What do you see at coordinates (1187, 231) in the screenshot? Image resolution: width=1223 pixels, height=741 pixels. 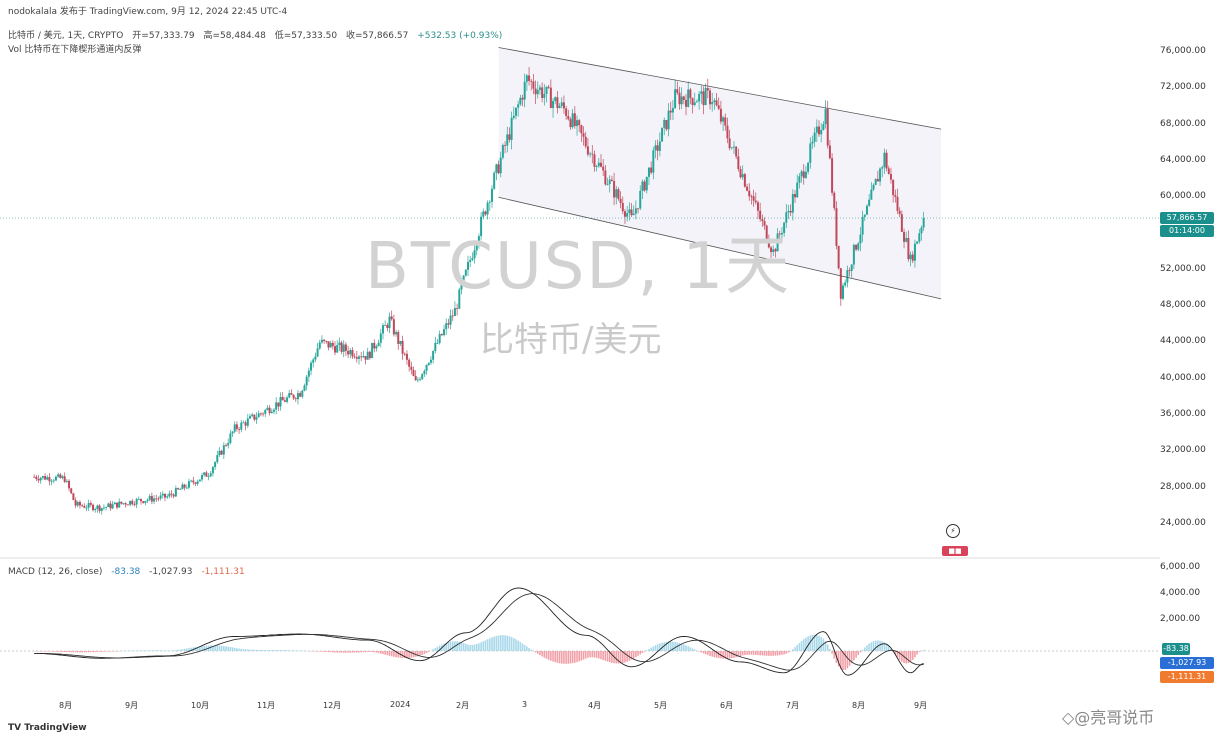 I see `countdown-tag: 01:14:00` at bounding box center [1187, 231].